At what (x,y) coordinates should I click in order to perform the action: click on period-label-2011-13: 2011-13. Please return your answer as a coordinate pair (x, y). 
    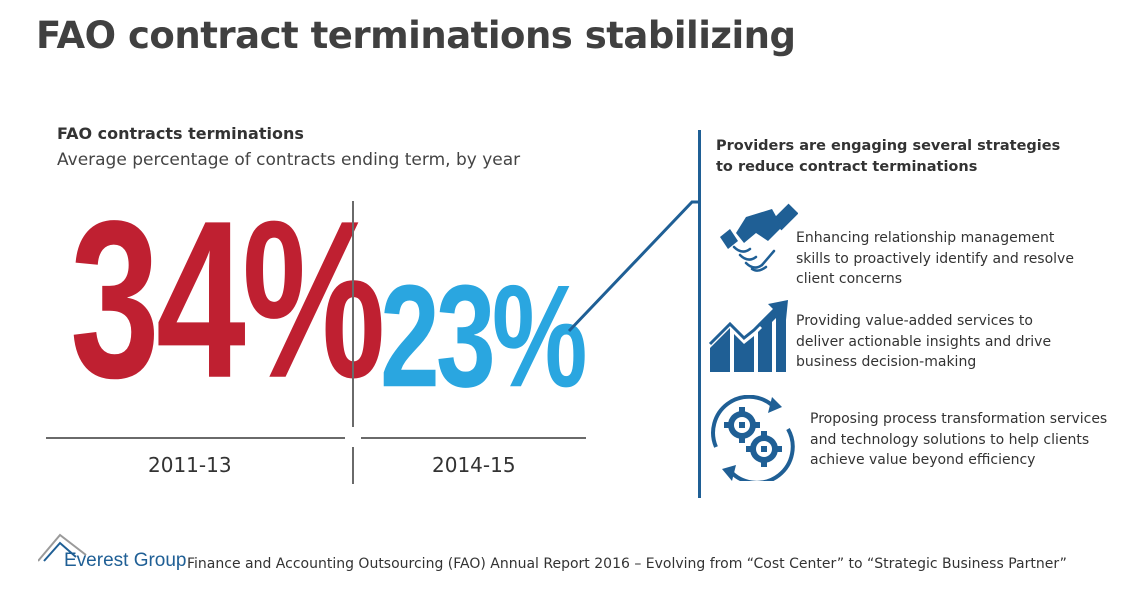
    Looking at the image, I should click on (190, 465).